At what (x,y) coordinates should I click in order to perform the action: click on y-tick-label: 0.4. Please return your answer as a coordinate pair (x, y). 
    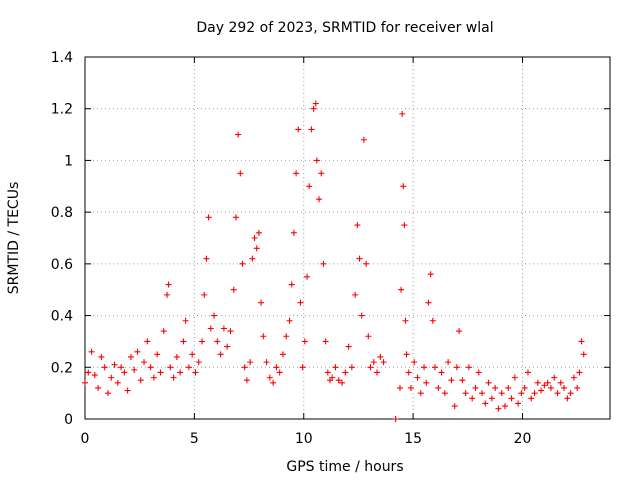
    Looking at the image, I should click on (62, 317).